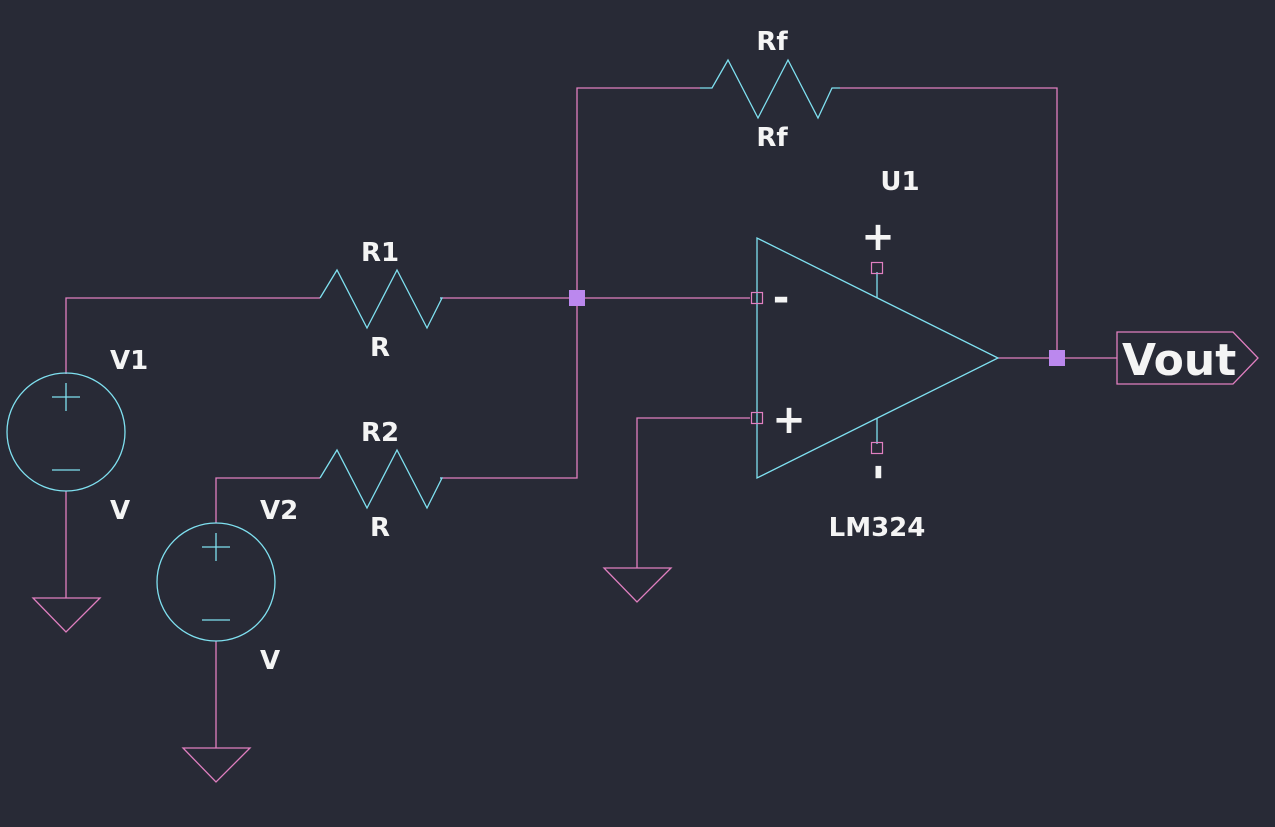 Image resolution: width=1275 pixels, height=827 pixels. Describe the element at coordinates (577, 298) in the screenshot. I see `junction-summing-node` at that location.